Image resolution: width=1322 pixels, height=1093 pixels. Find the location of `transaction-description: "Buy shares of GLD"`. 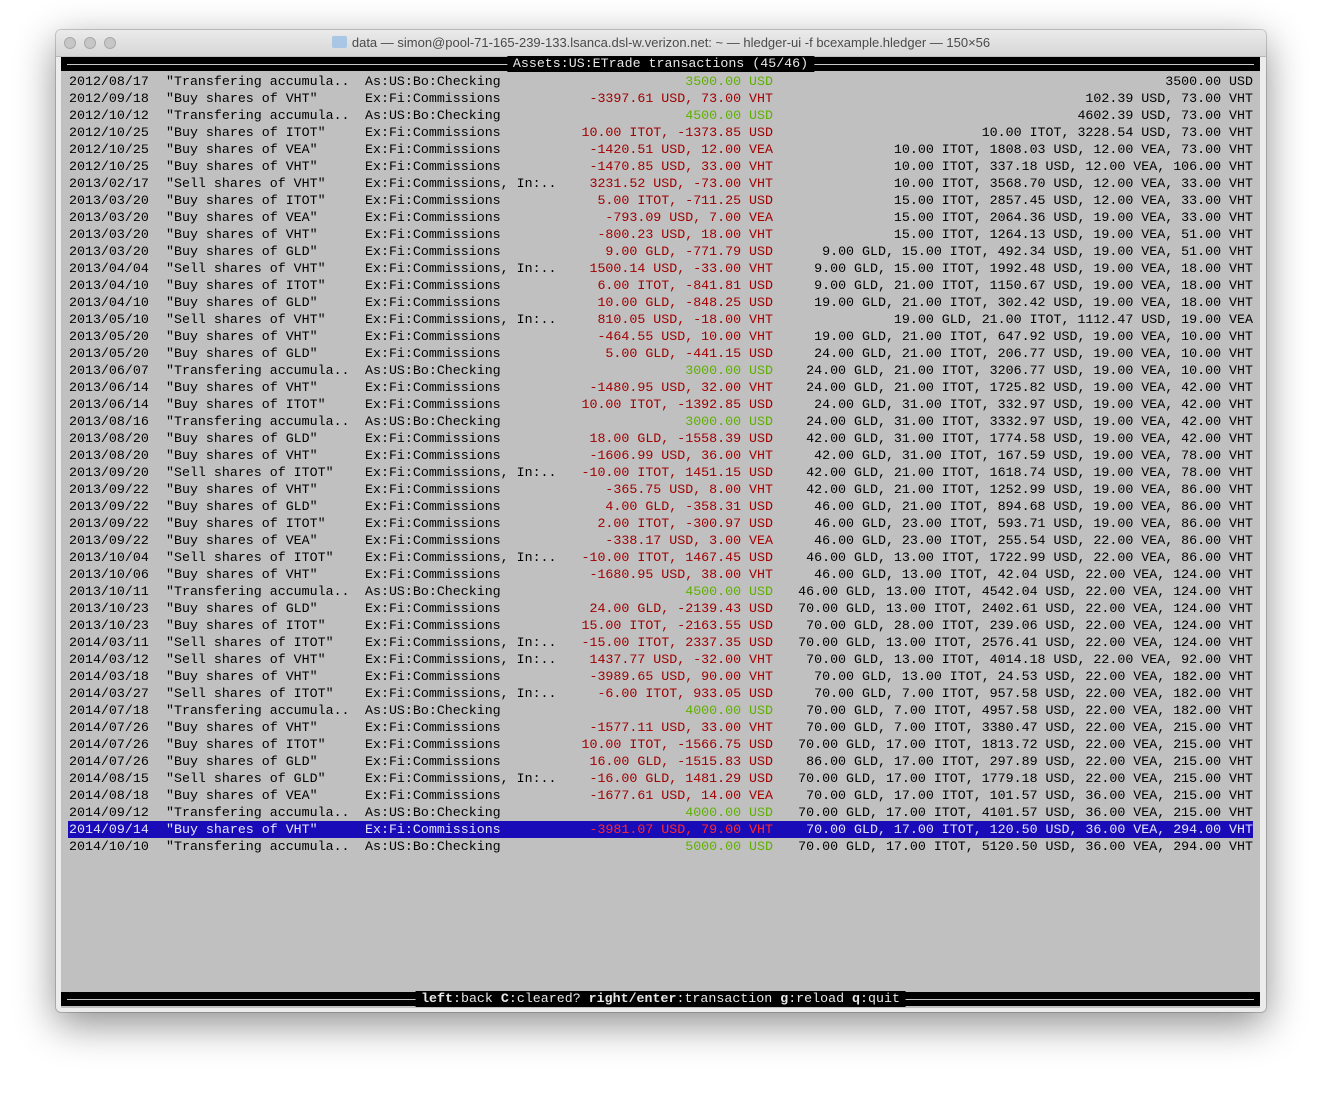

transaction-description: "Buy shares of GLD" is located at coordinates (242, 438).